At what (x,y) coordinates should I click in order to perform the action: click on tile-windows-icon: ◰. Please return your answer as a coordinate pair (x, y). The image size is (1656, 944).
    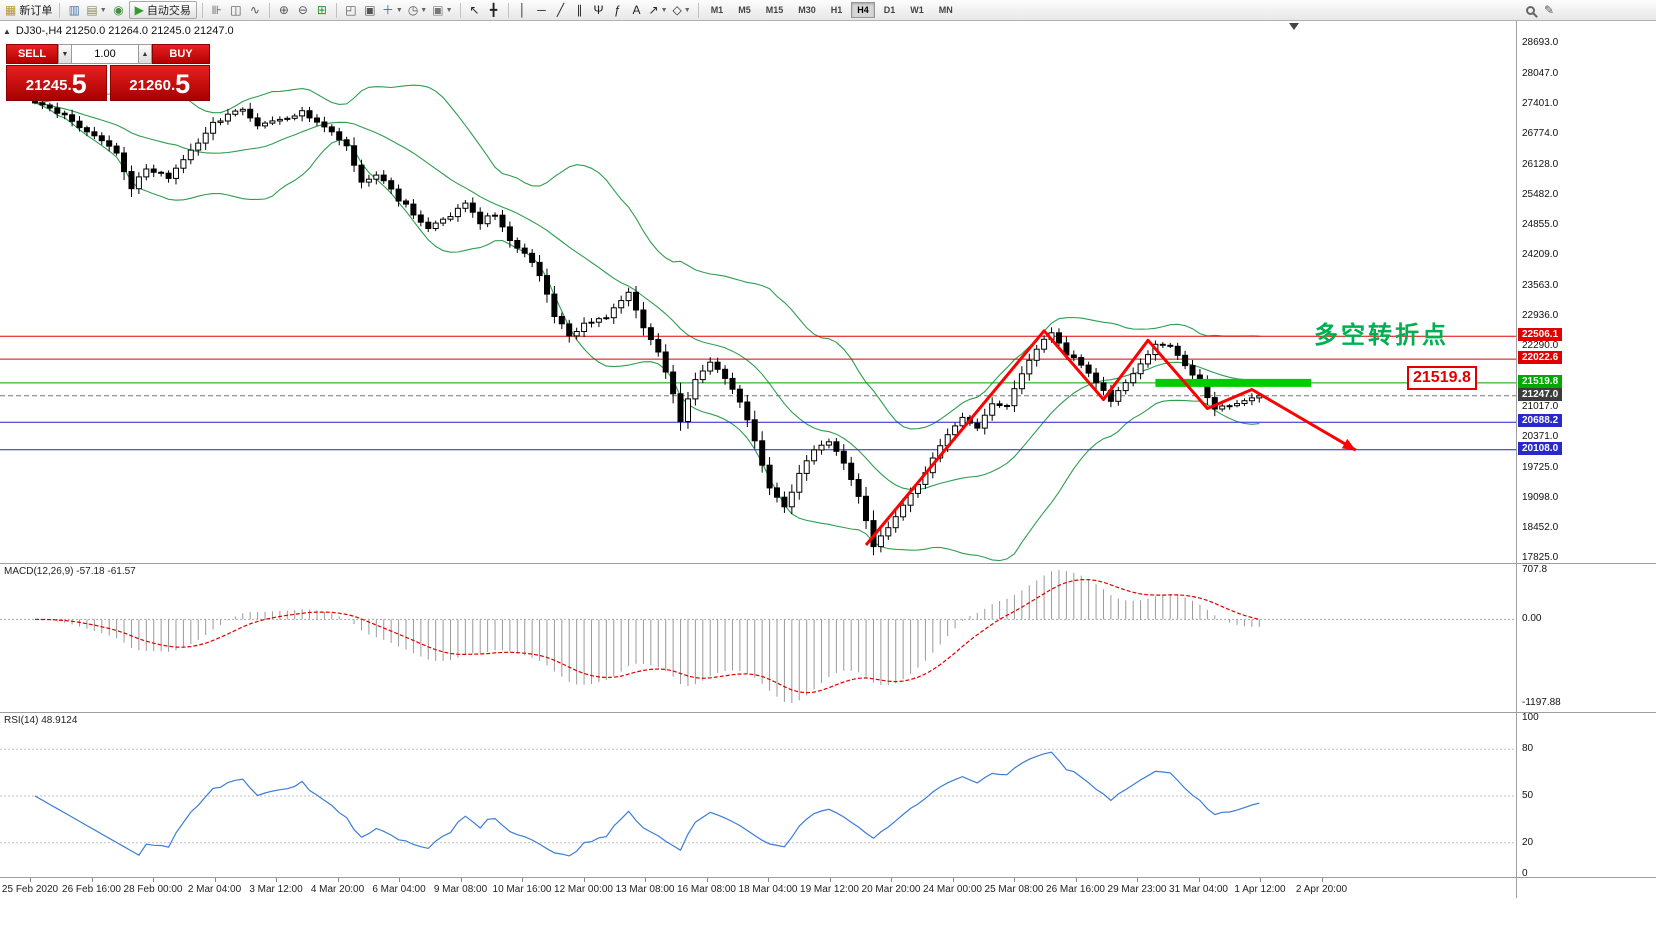
    Looking at the image, I should click on (351, 10).